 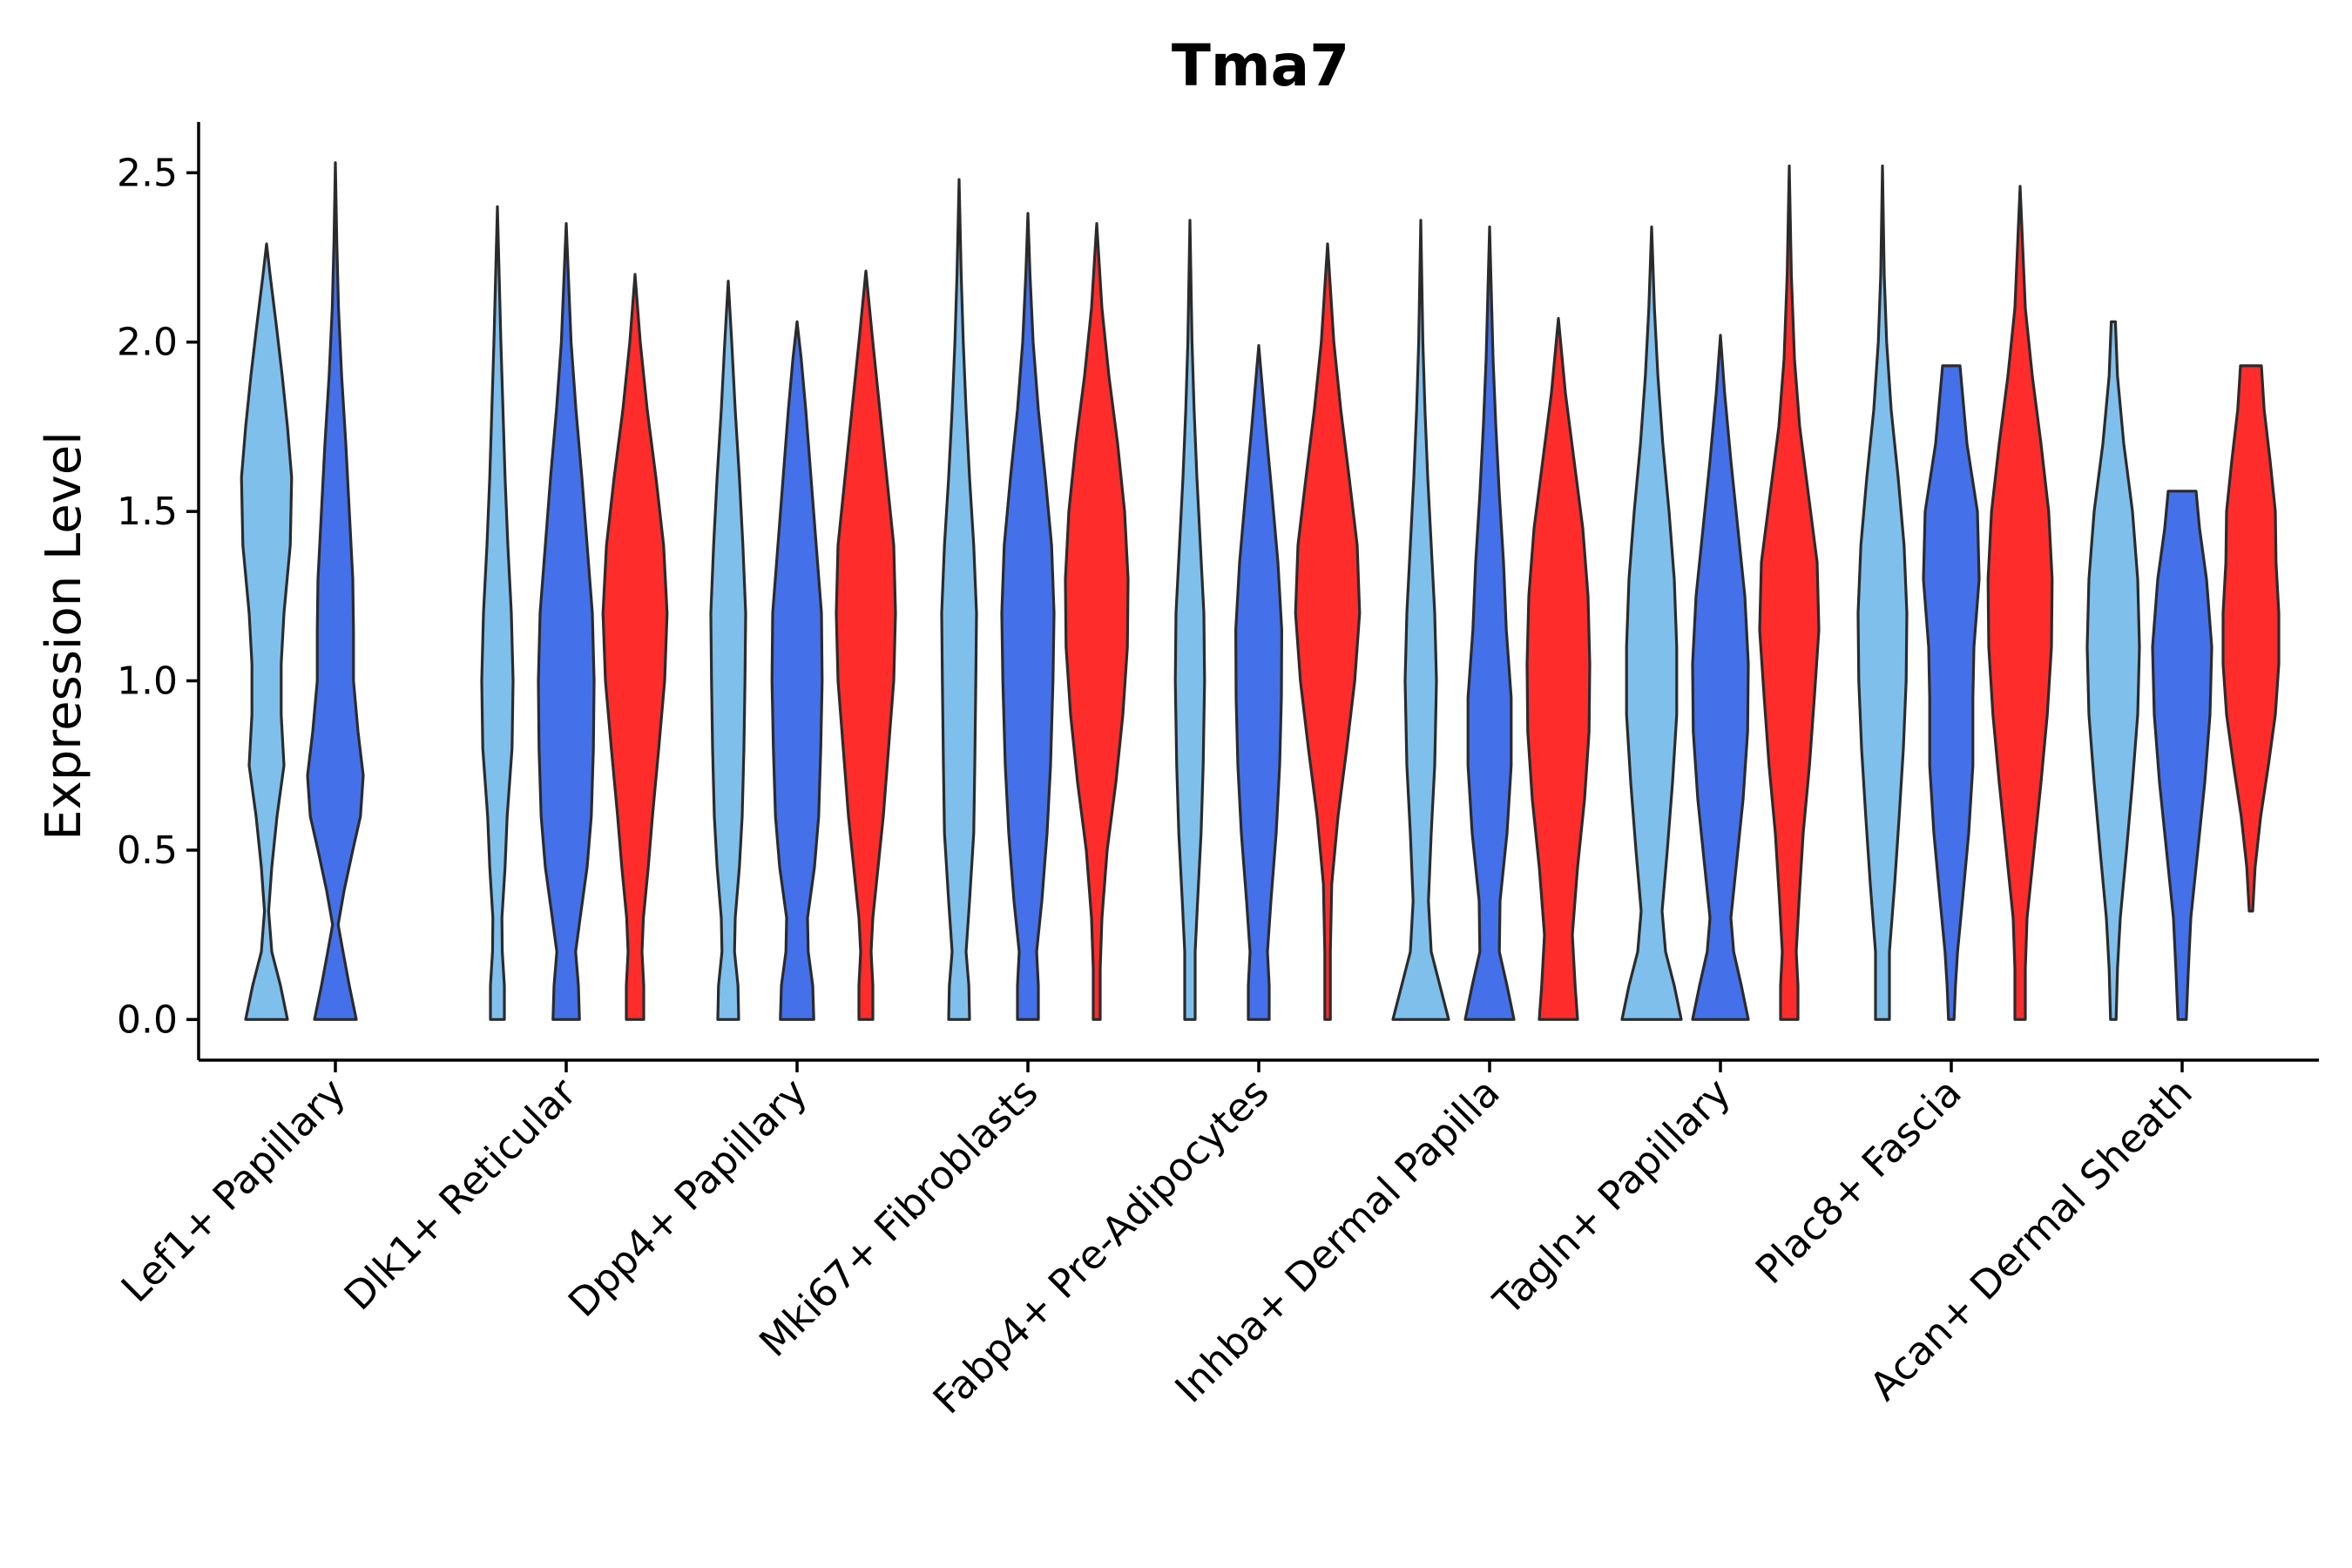 What do you see at coordinates (687, 1197) in the screenshot?
I see `x-tick-label: Dpp4+ Papillary` at bounding box center [687, 1197].